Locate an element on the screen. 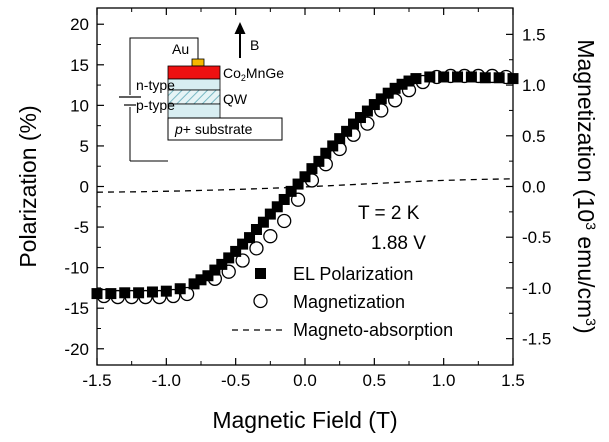 Image resolution: width=609 pixels, height=442 pixels. substrate-layer is located at coordinates (225, 129).